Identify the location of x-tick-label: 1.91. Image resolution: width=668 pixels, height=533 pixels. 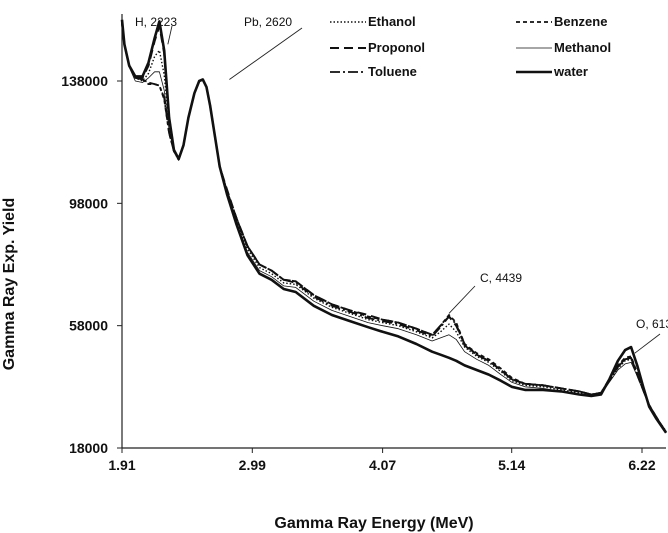
(121, 465).